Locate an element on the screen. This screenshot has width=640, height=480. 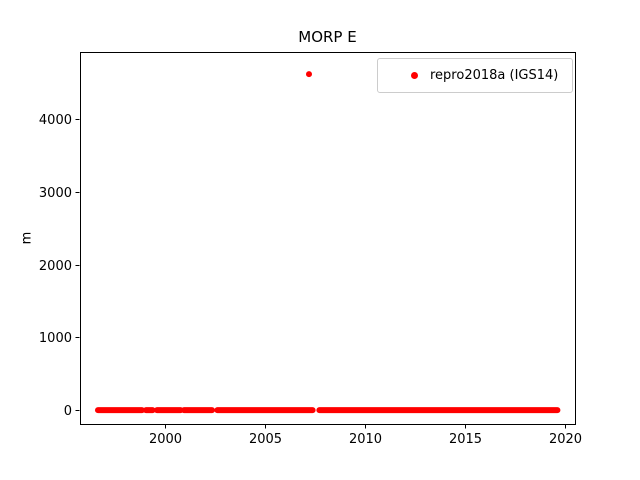
y-tick-label: 4000 is located at coordinates (55, 120).